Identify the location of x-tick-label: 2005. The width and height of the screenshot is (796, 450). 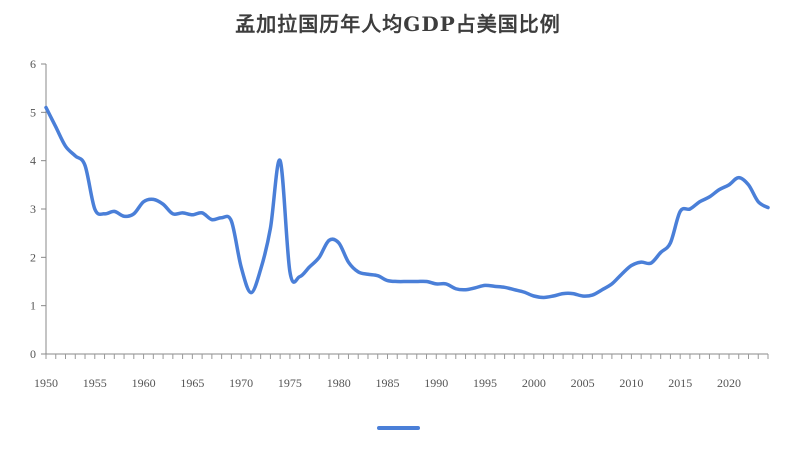
(583, 383).